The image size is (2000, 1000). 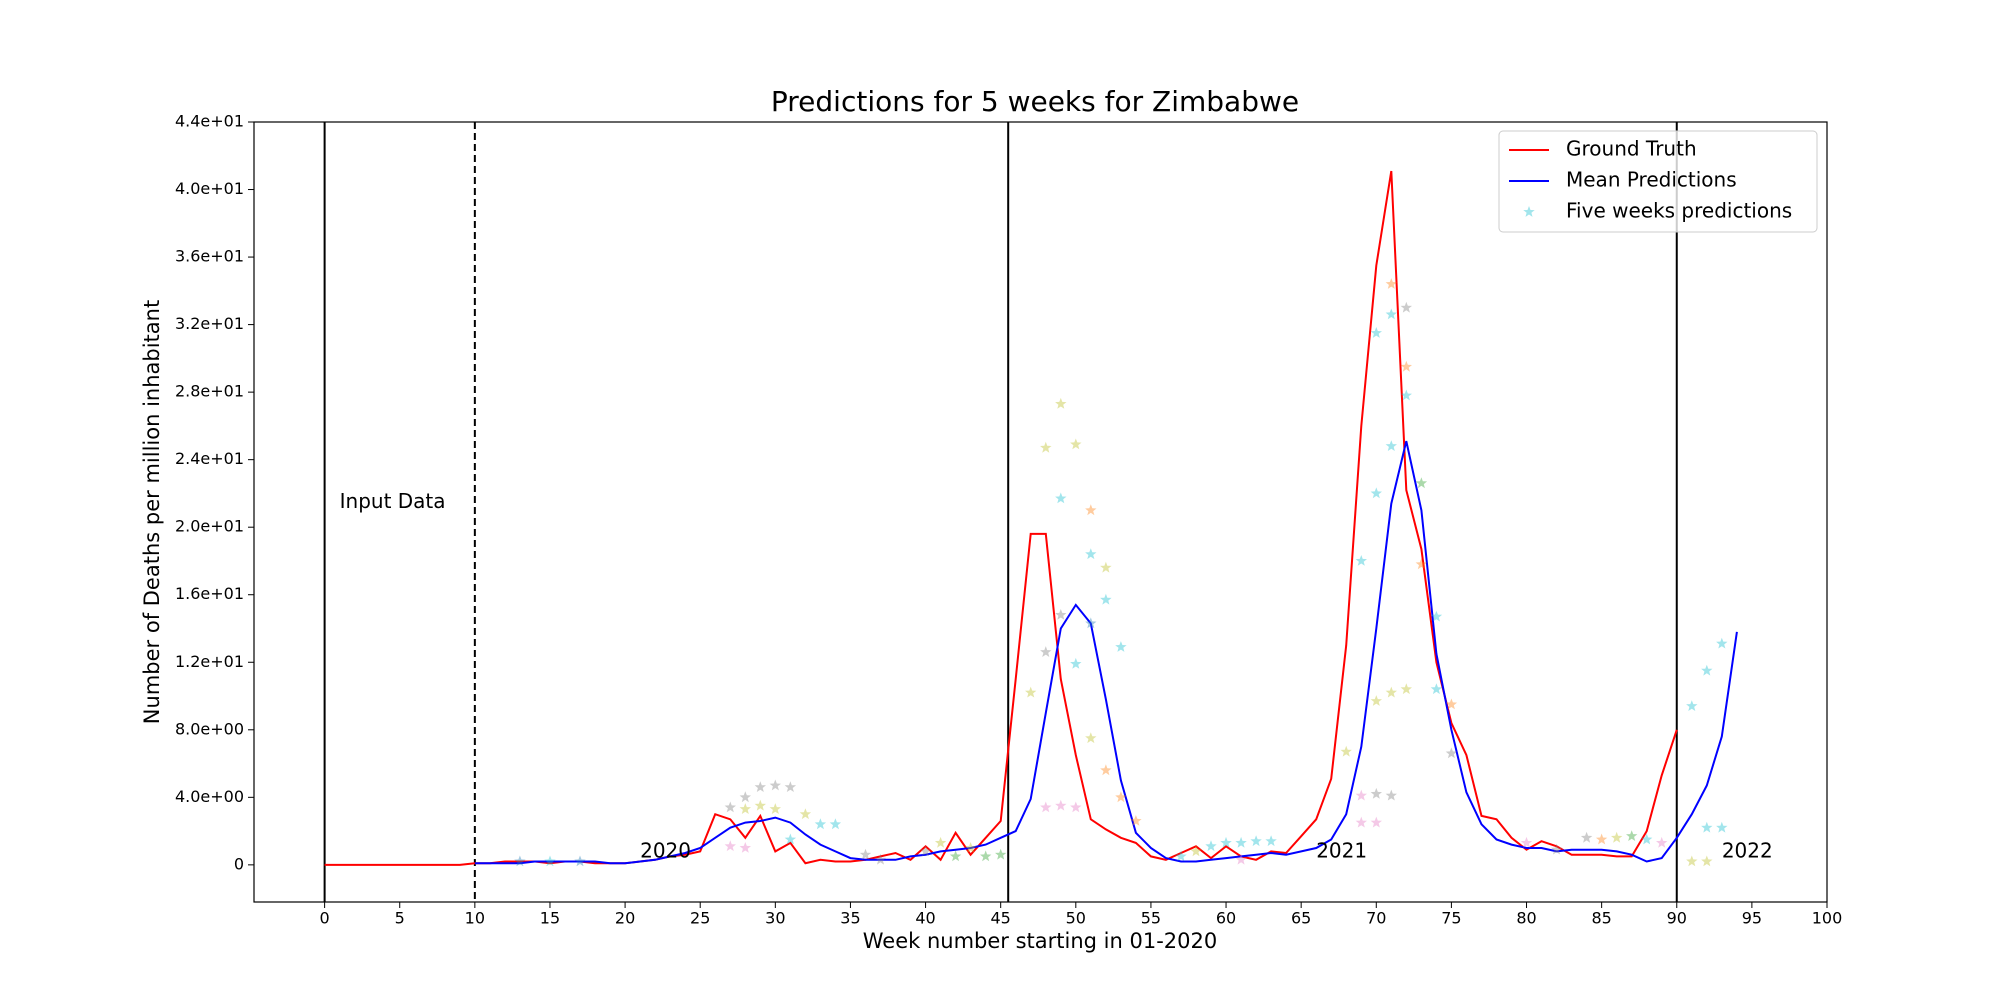 I want to click on x-tick-label: 95, so click(x=1752, y=918).